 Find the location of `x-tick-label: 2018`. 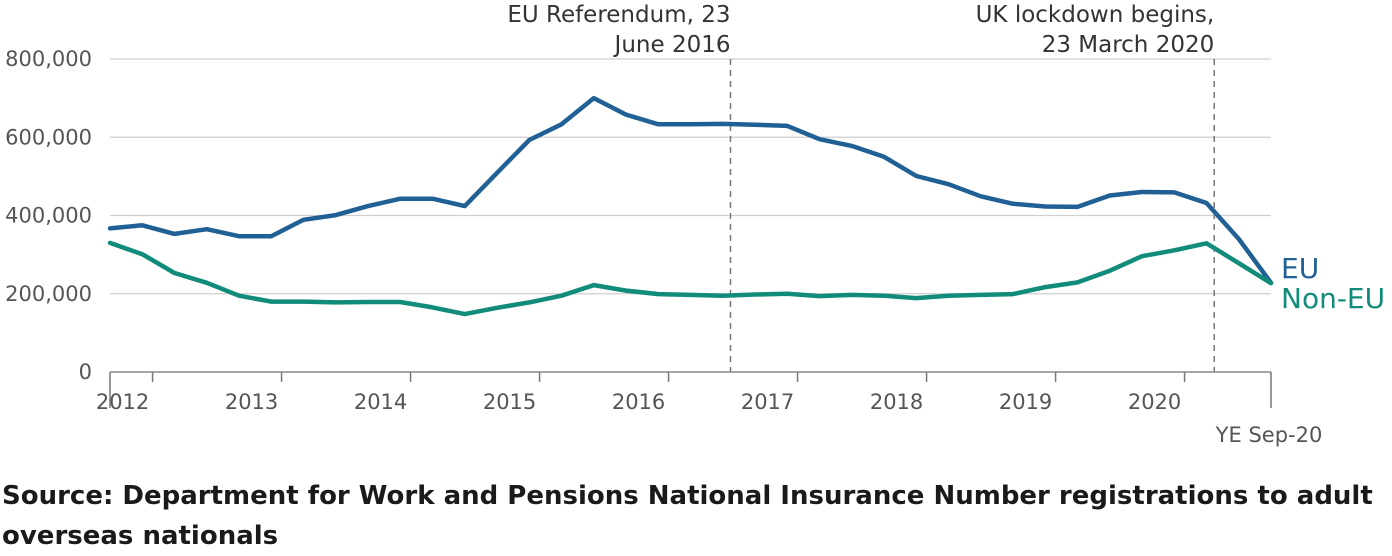

x-tick-label: 2018 is located at coordinates (896, 402).